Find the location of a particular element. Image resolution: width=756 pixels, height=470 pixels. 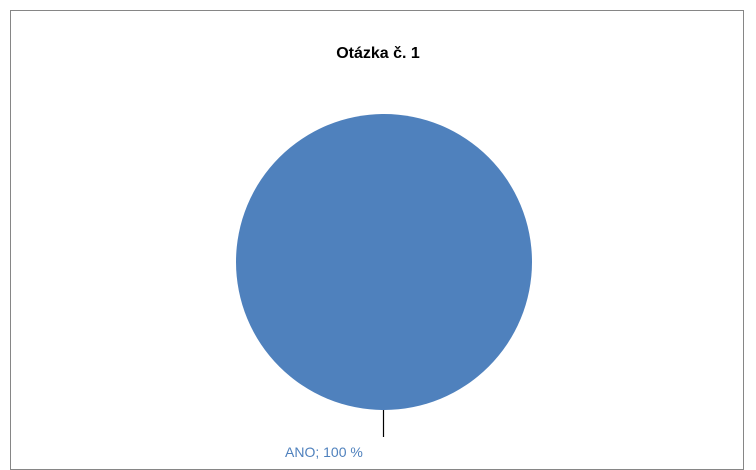

data-label-ano: ANO; 100 % is located at coordinates (324, 452).